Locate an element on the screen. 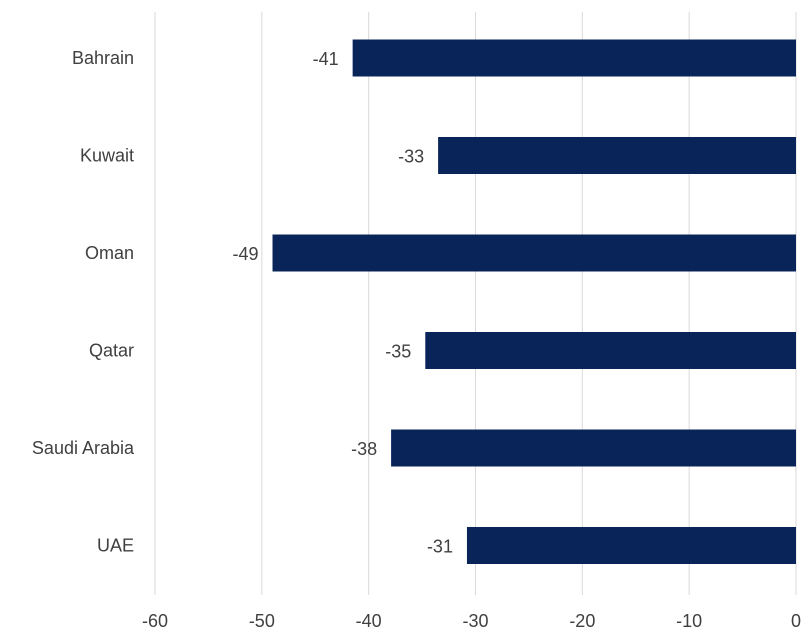 The height and width of the screenshot is (638, 807). x-tick-label: -40 is located at coordinates (369, 621).